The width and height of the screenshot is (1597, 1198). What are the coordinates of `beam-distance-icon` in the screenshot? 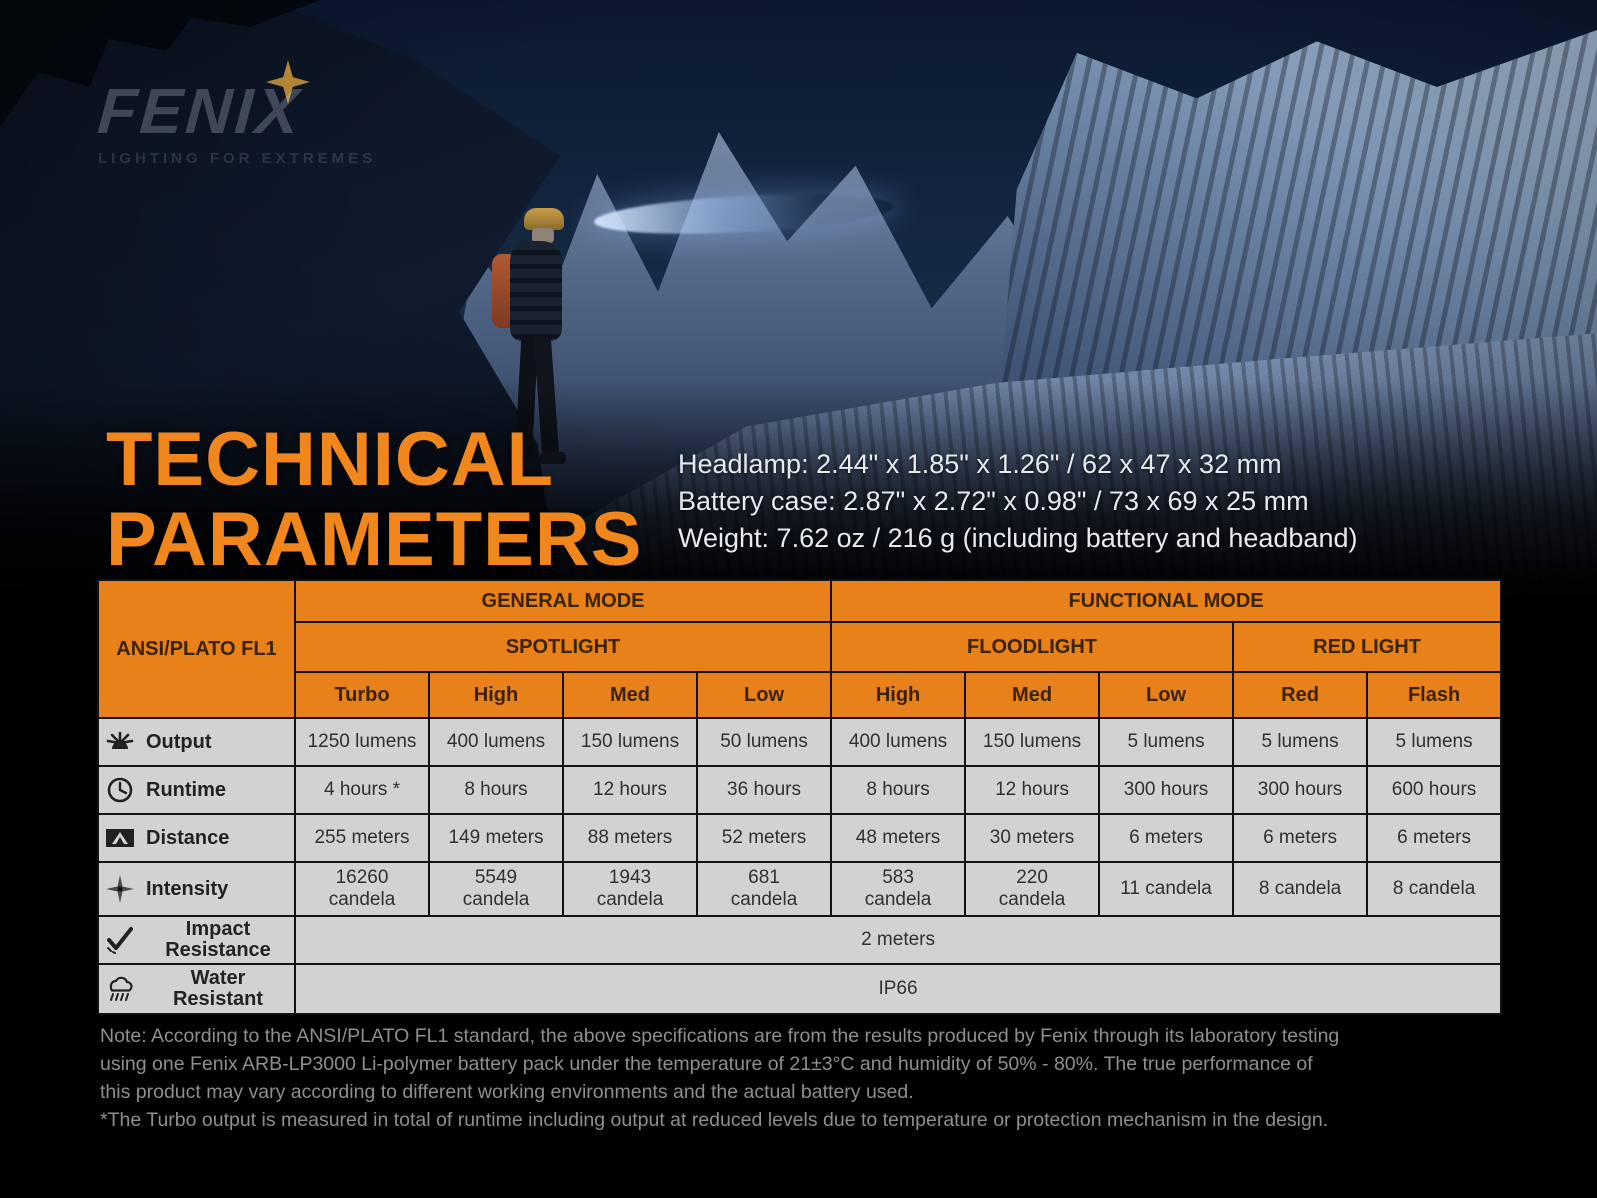 It's located at (120, 838).